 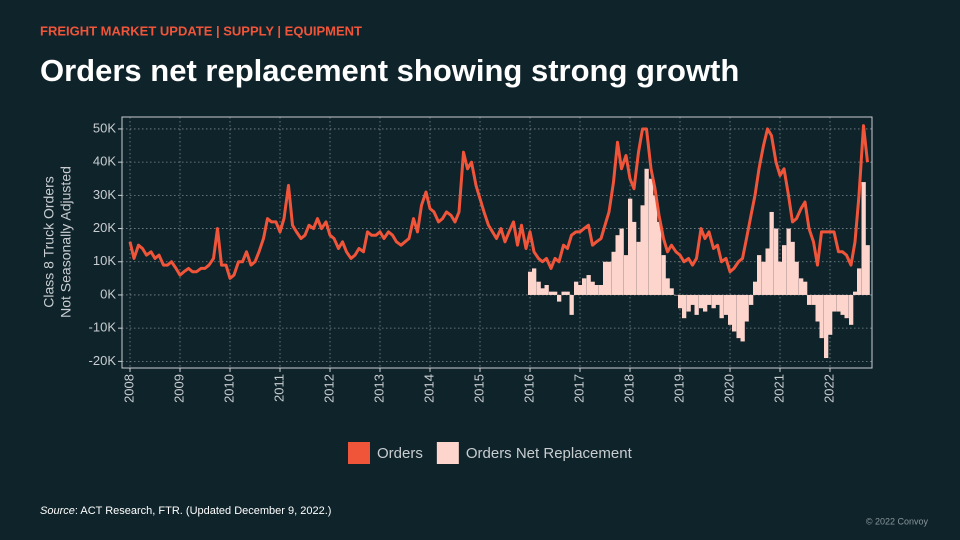 I want to click on source-label: Source, so click(x=57, y=511).